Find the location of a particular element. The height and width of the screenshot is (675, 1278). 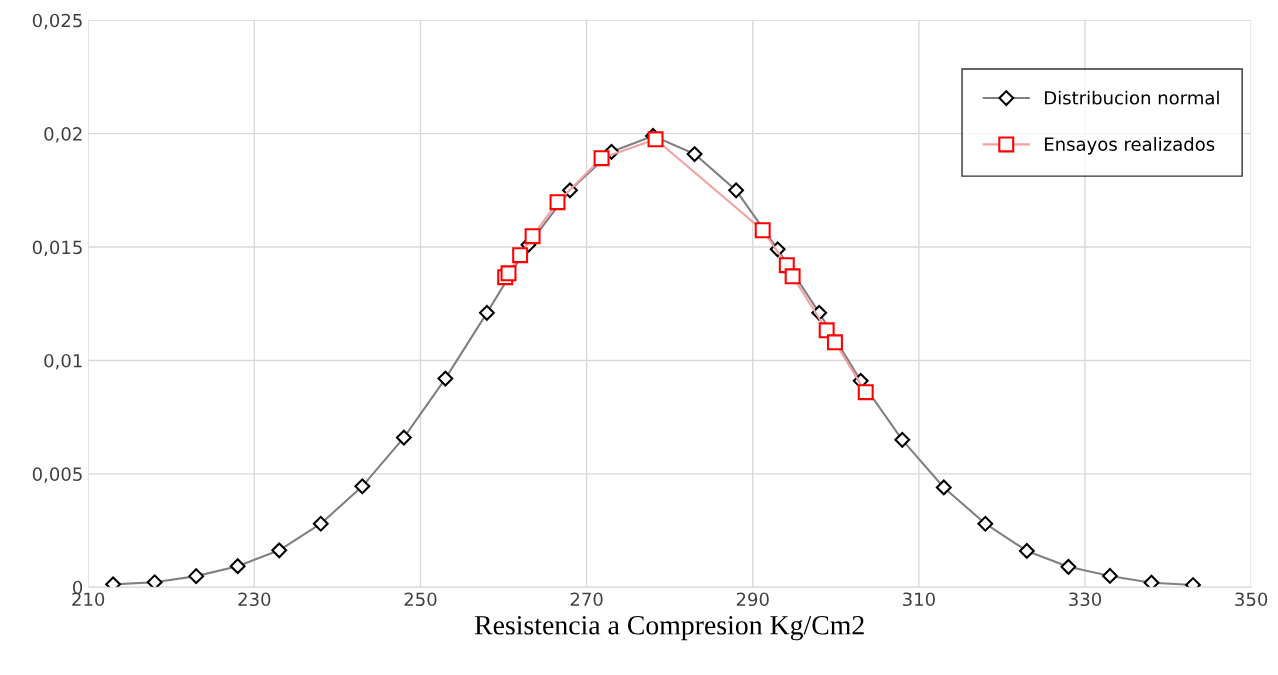

y-tick-label: 0,025 is located at coordinates (57, 21).